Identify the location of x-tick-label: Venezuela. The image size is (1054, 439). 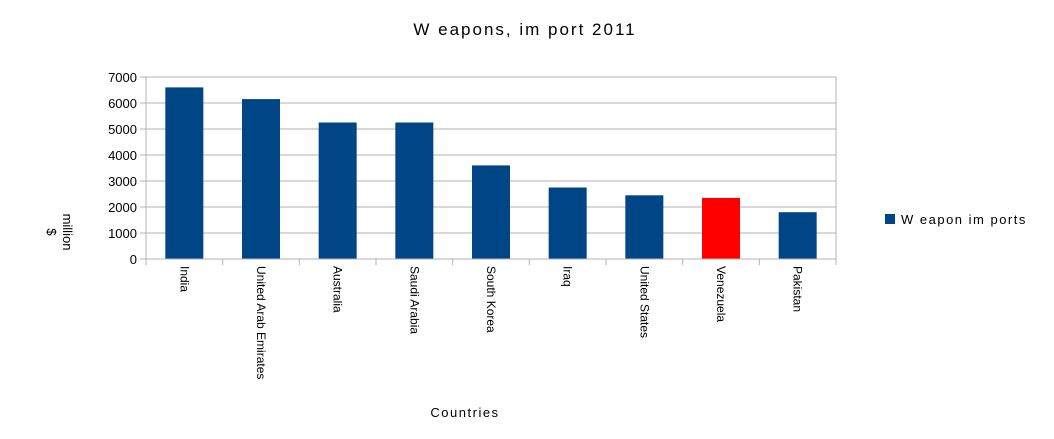
(721, 294).